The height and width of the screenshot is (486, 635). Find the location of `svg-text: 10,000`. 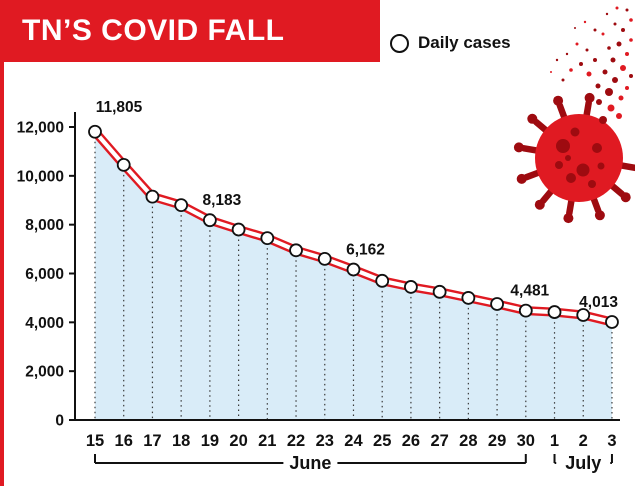

svg-text: 10,000 is located at coordinates (40, 176).